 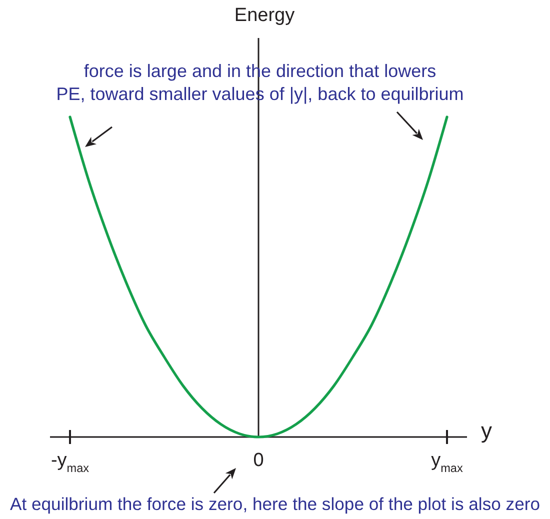 What do you see at coordinates (275, 504) in the screenshot?
I see `text: At equilbrium the force is zero, here the slope of the plot is also zero` at bounding box center [275, 504].